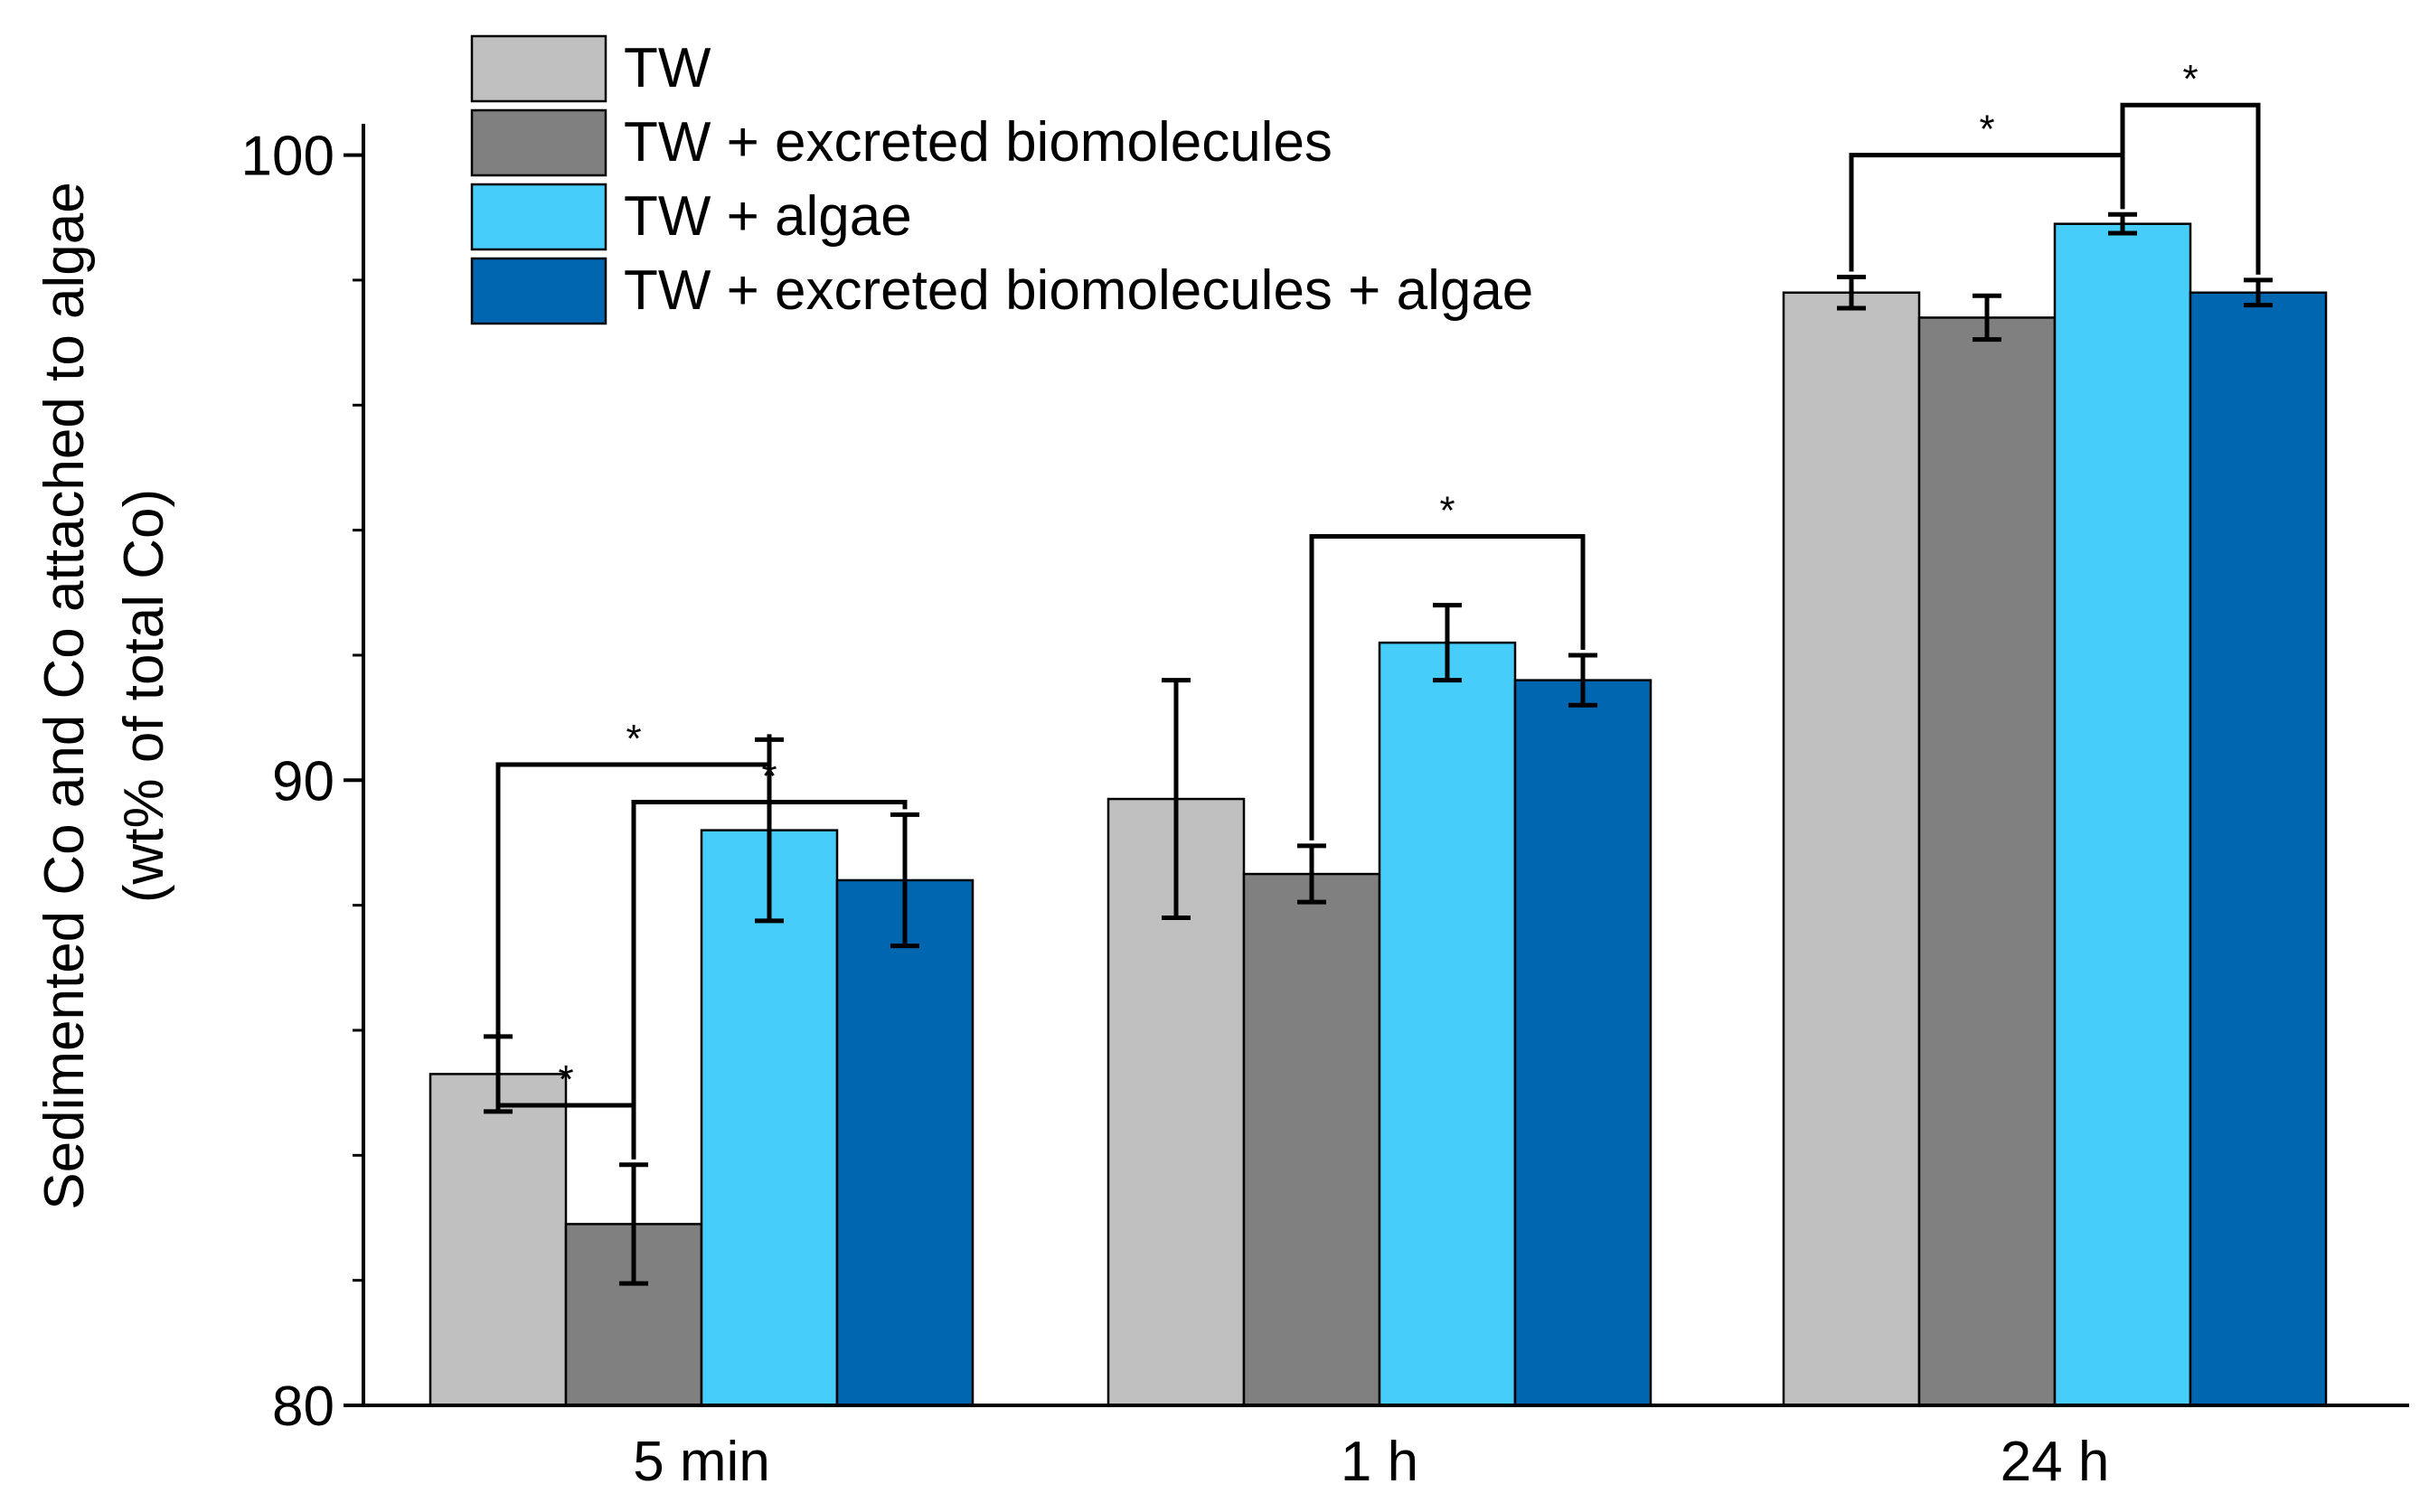 This screenshot has height=1512, width=2420. I want to click on x-tick-label: 1 h, so click(1379, 1462).